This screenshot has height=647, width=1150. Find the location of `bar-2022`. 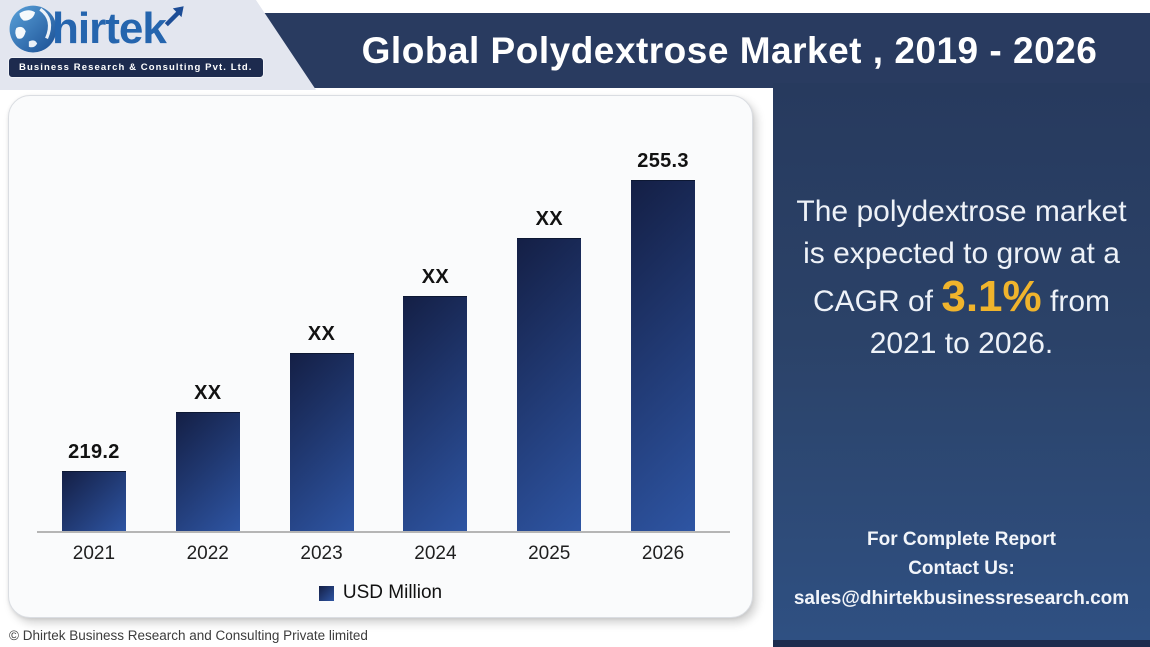

bar-2022 is located at coordinates (207, 471).